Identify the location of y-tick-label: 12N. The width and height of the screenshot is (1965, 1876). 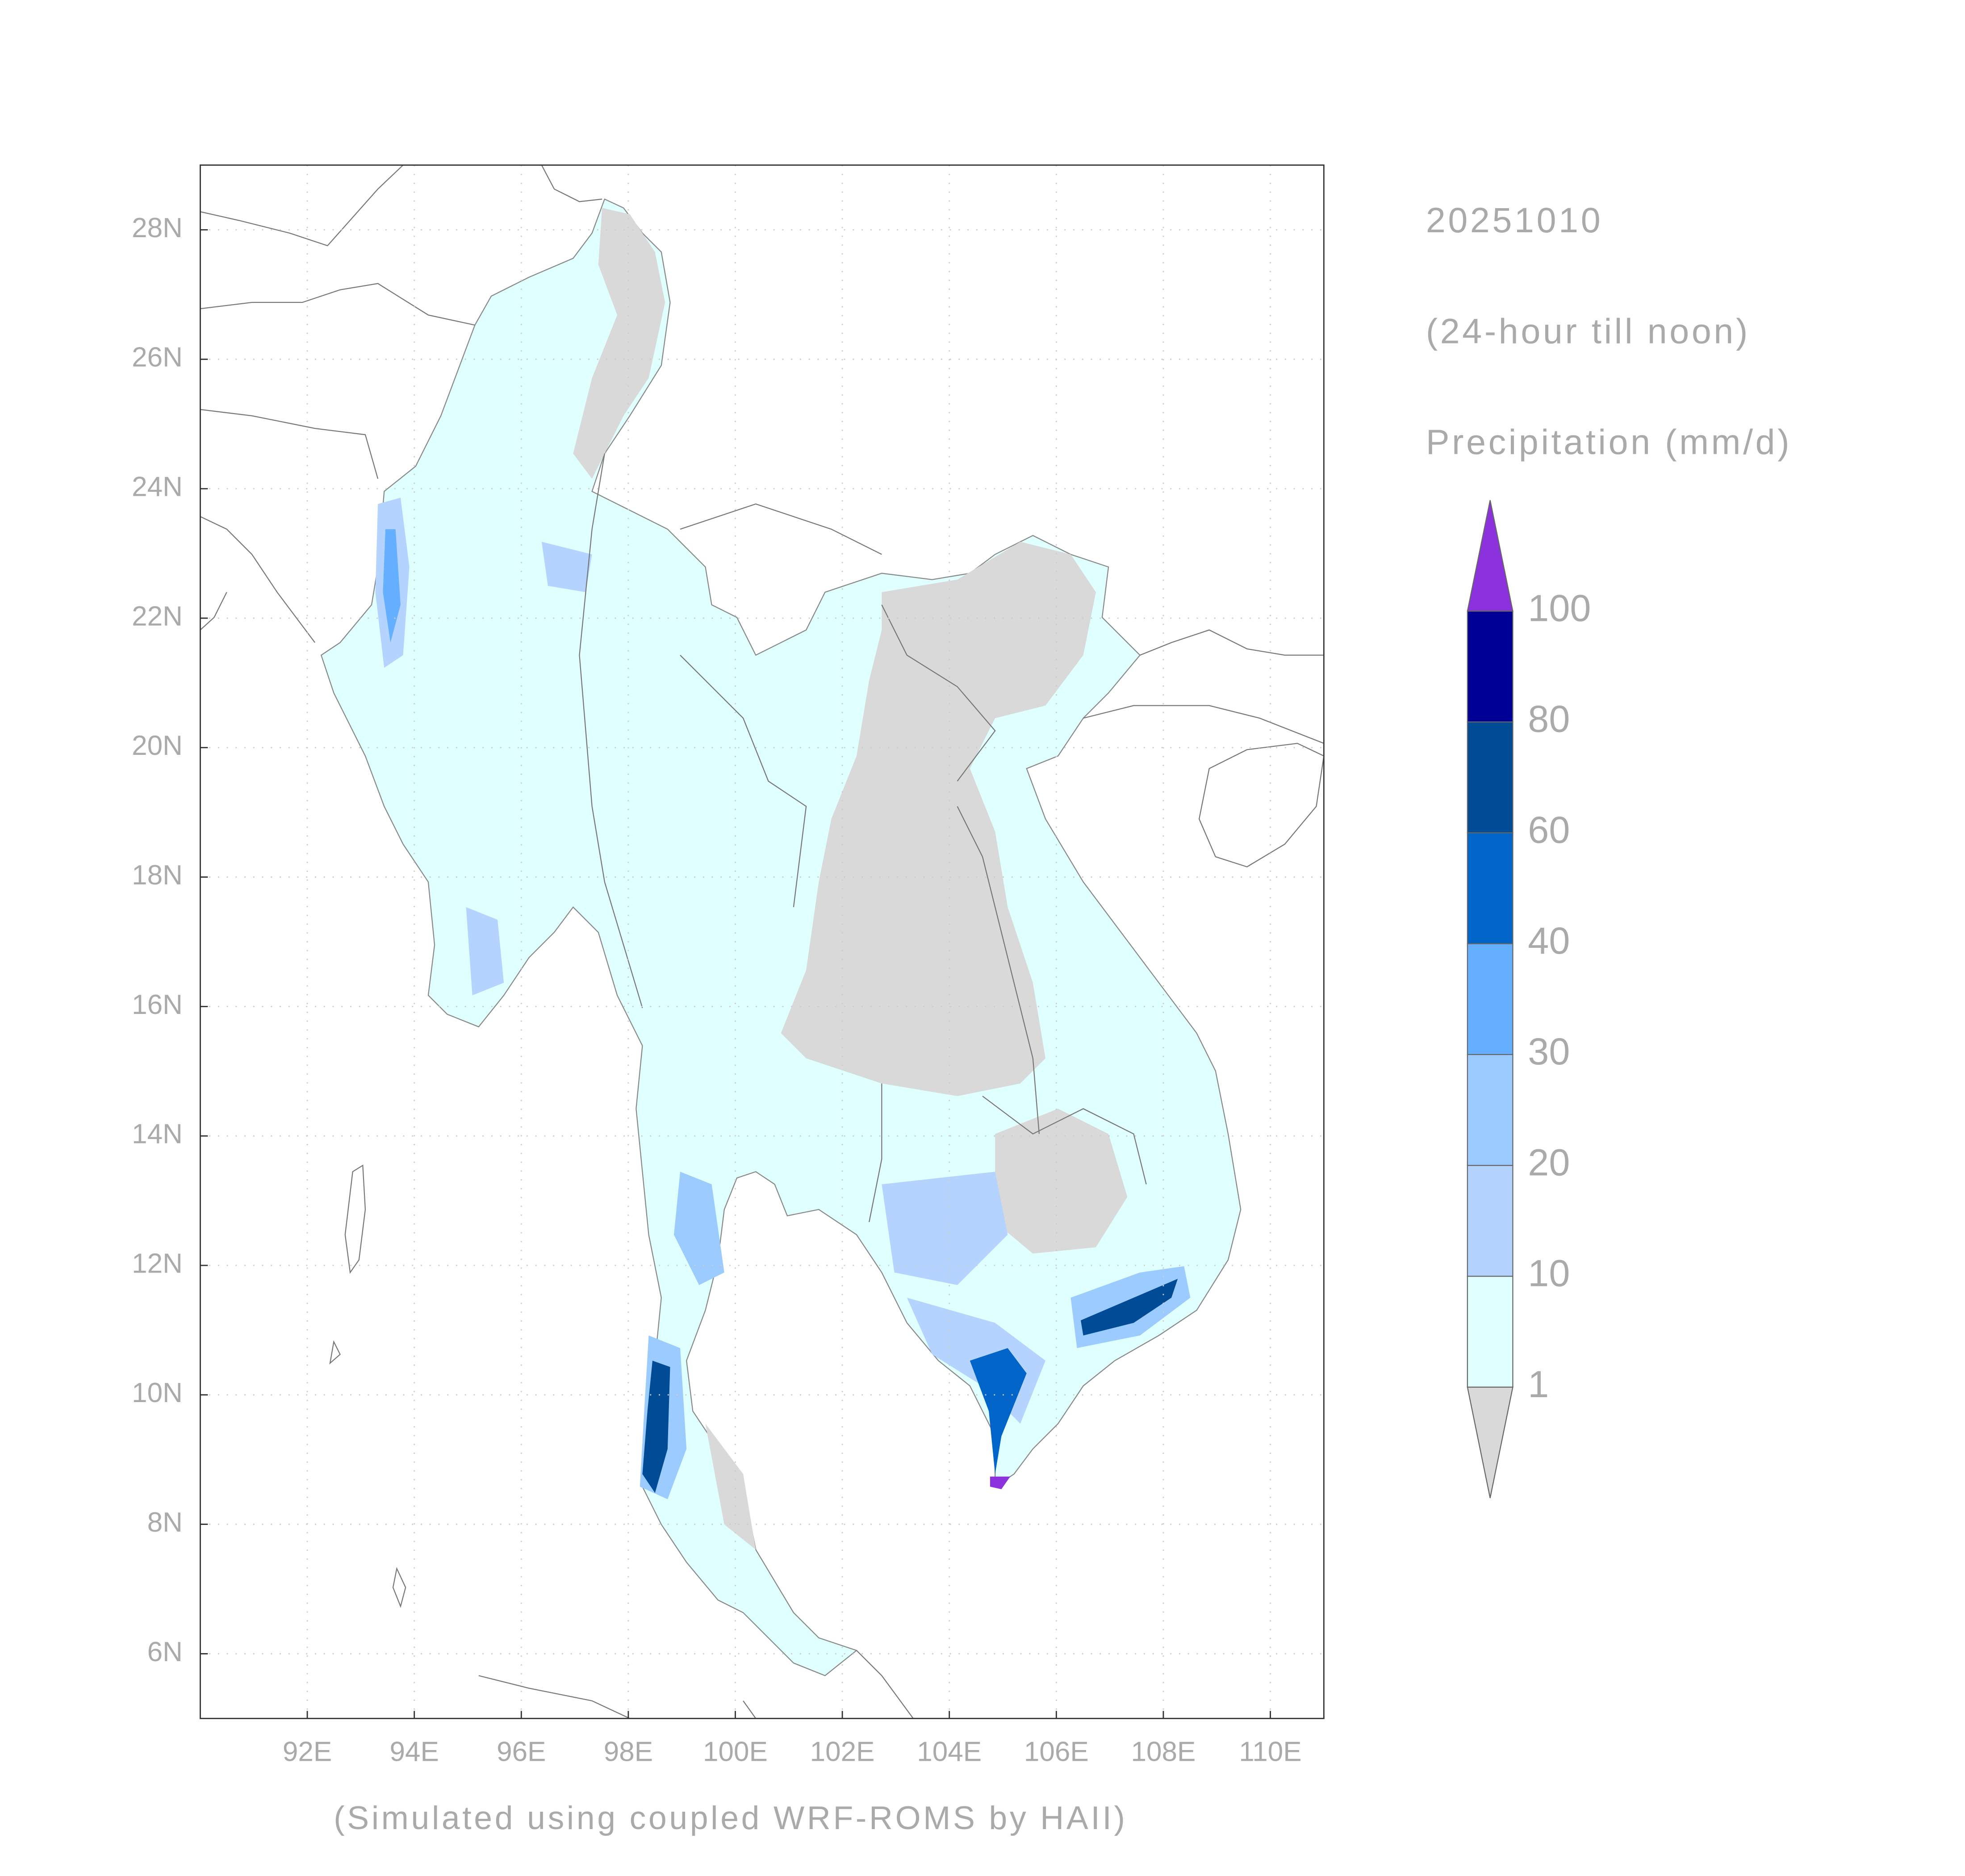
(157, 1263).